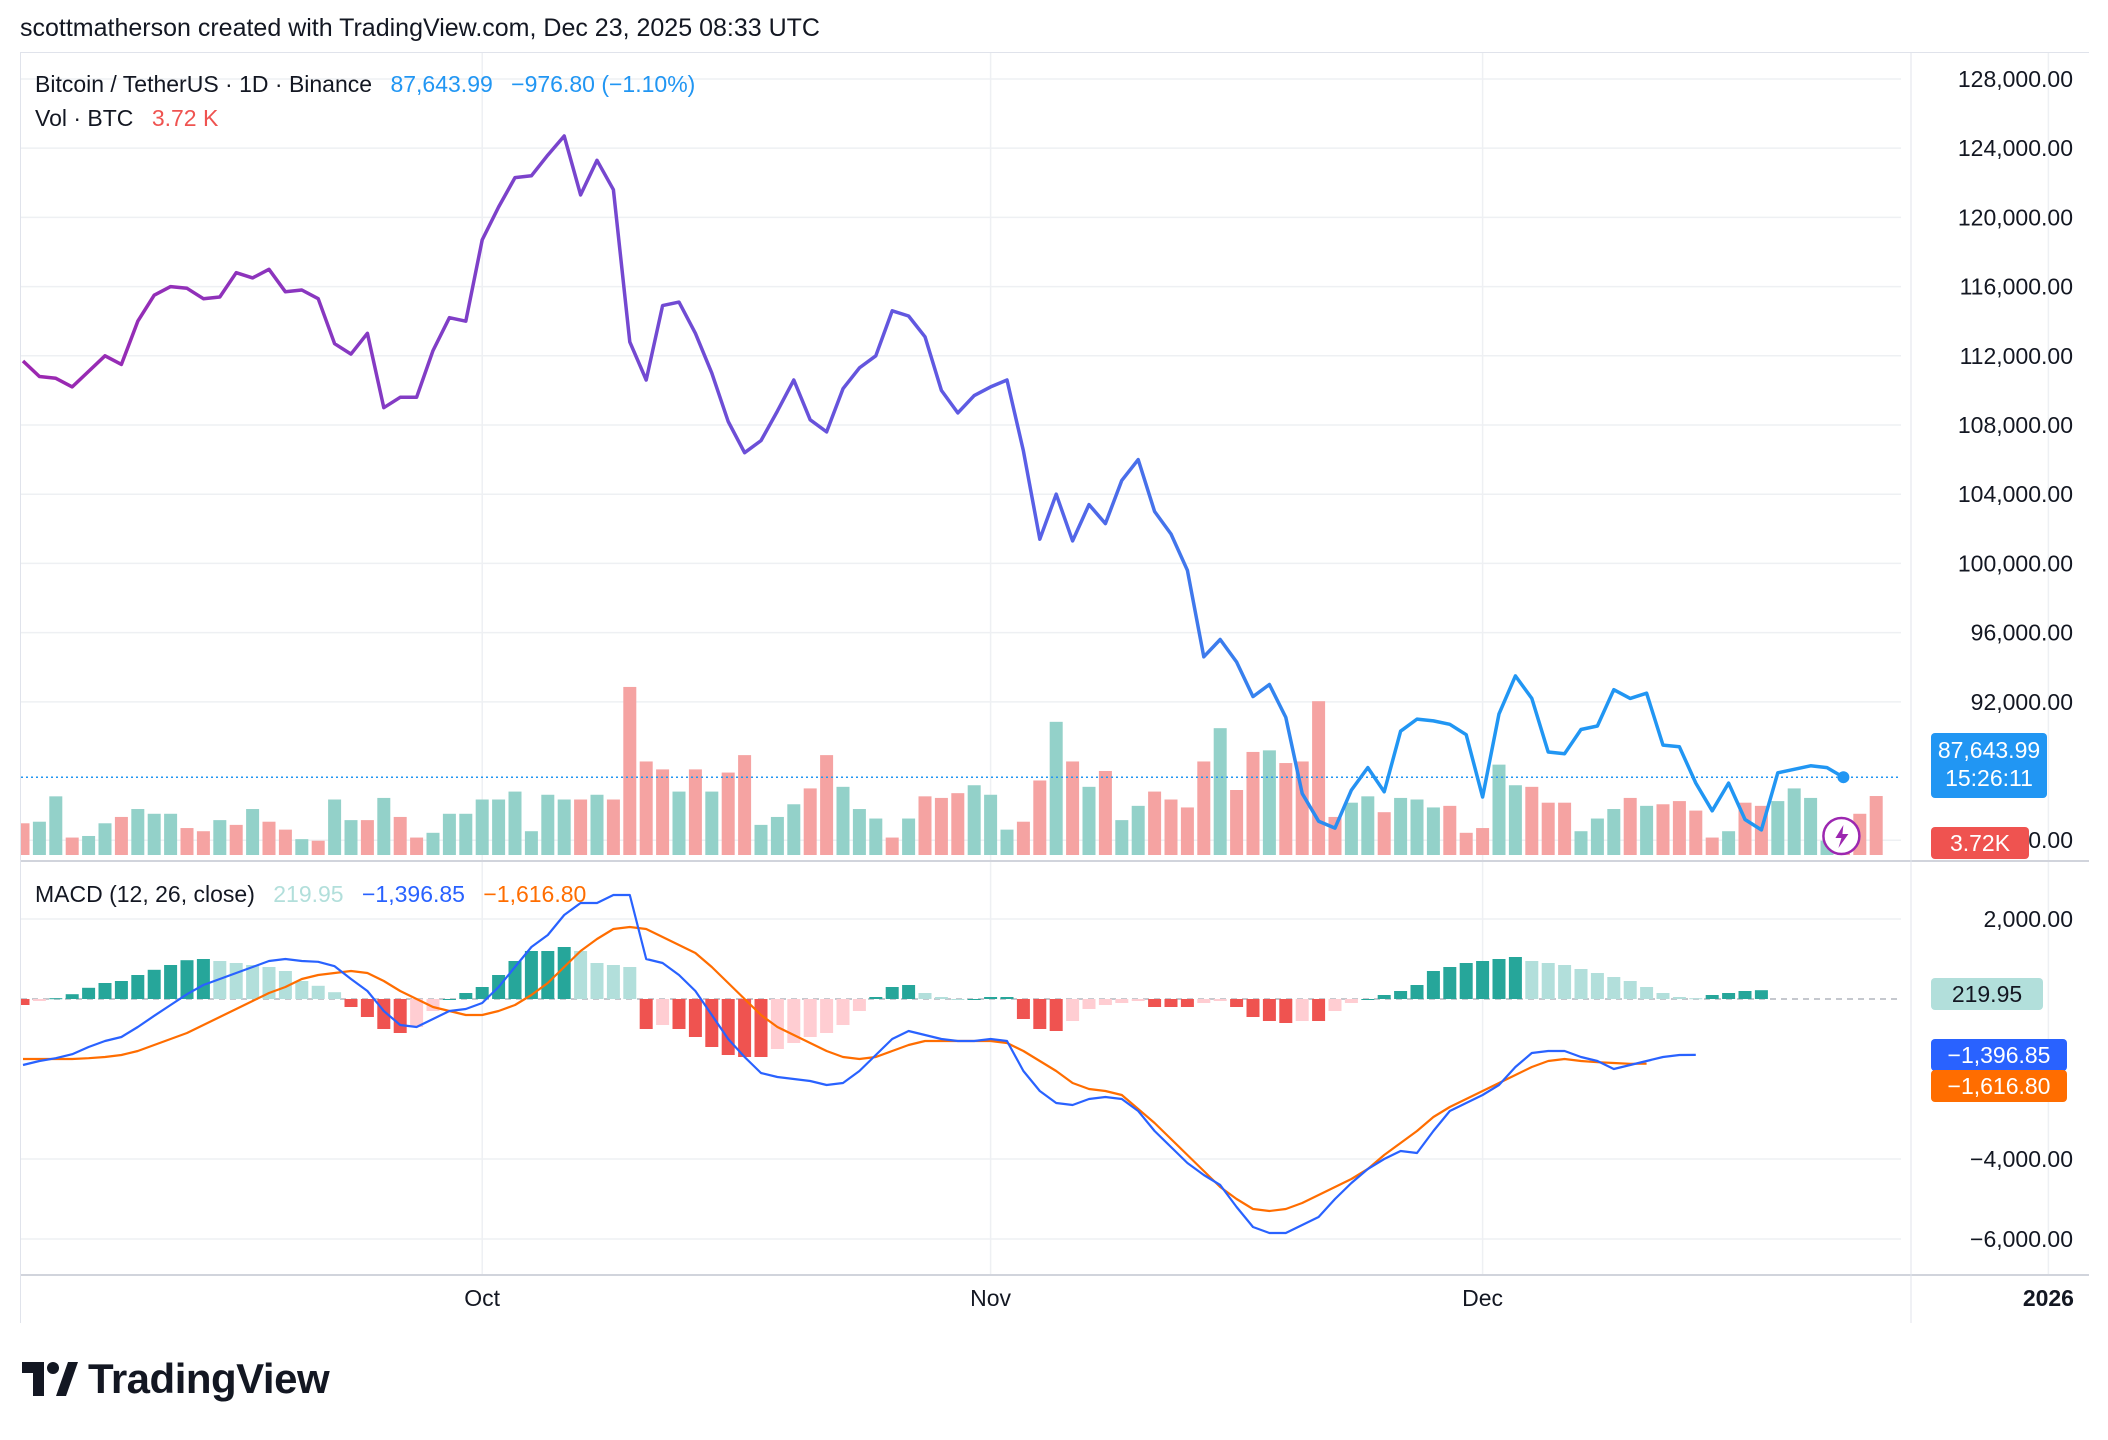 The height and width of the screenshot is (1440, 2108). What do you see at coordinates (1999, 1086) in the screenshot?
I see `macd-signal-tag: −1,616.80` at bounding box center [1999, 1086].